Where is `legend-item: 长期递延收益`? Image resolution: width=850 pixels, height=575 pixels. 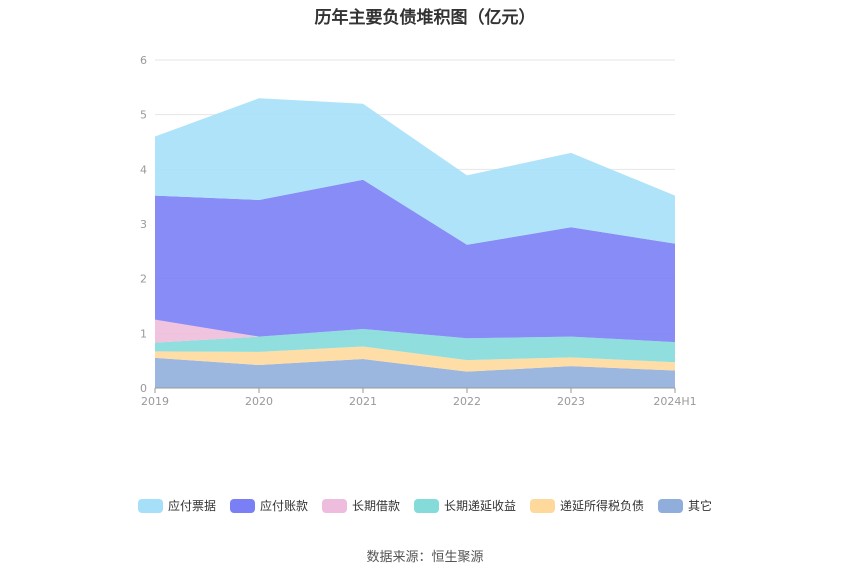
legend-item: 长期递延收益 is located at coordinates (465, 505).